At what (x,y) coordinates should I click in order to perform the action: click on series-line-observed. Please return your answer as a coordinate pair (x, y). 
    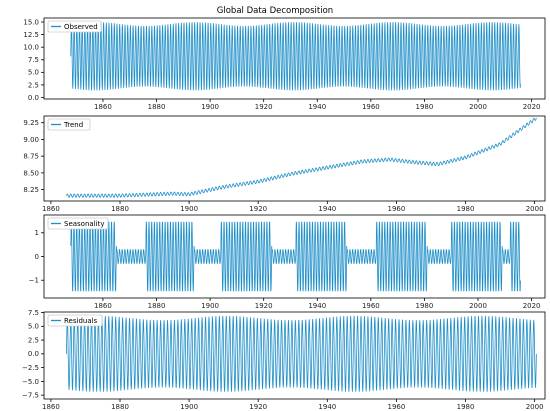
    Looking at the image, I should click on (295, 56).